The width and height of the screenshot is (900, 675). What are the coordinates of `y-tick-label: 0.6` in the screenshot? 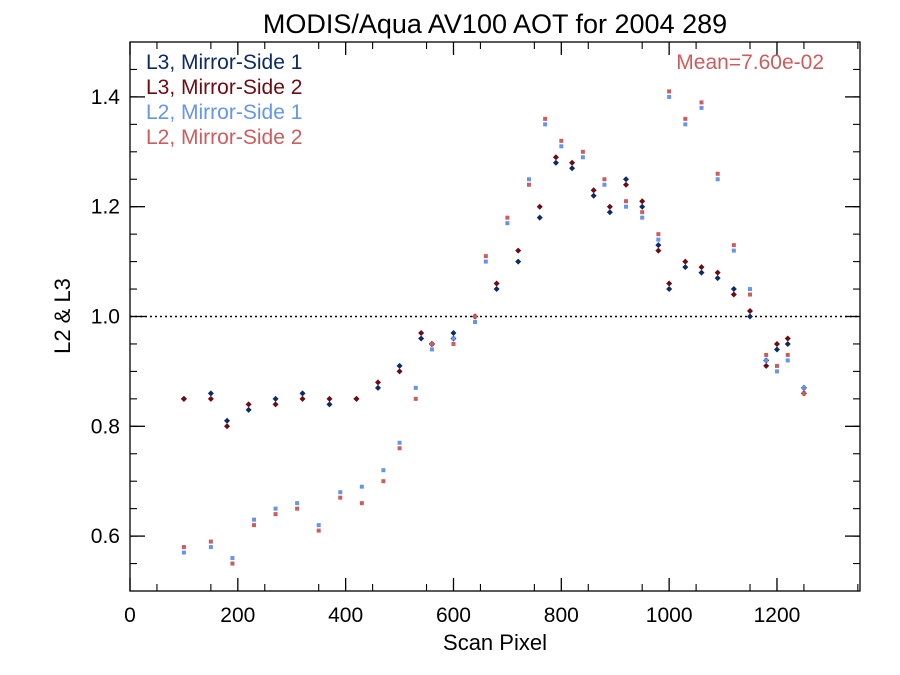 It's located at (105, 536).